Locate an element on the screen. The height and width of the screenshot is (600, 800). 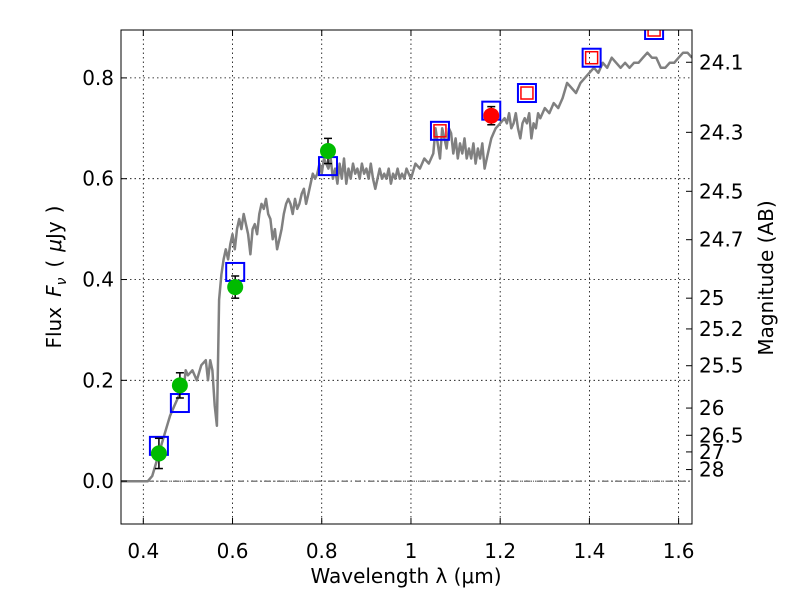
right-tick-label: 25.5 is located at coordinates (721, 366).